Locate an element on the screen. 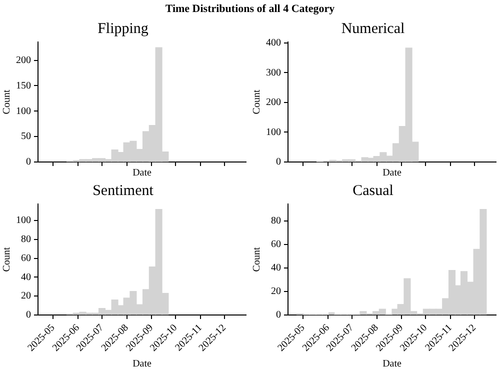 Image resolution: width=500 pixels, height=371 pixels. text: Time Distributions of all 4 Category is located at coordinates (250, 9).